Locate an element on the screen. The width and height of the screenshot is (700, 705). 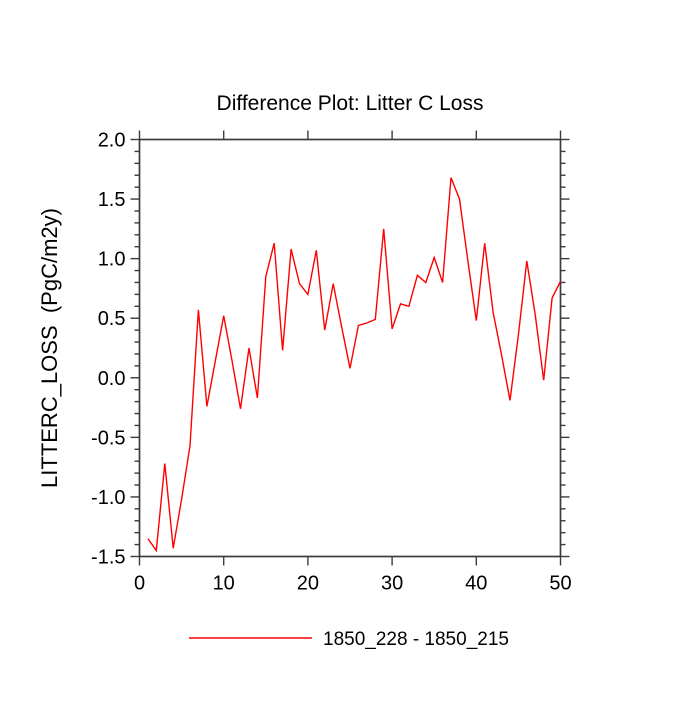
x-tick-label: 30 is located at coordinates (392, 584).